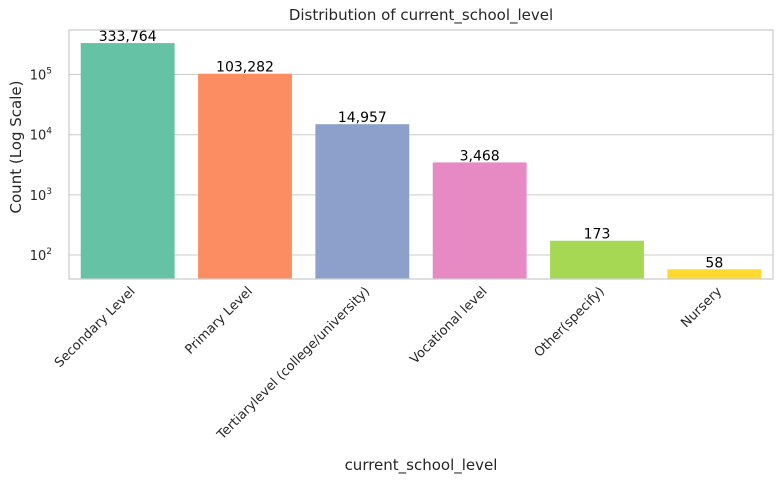  Describe the element at coordinates (49, 72) in the screenshot. I see `y-tick-exponent: 5` at that location.